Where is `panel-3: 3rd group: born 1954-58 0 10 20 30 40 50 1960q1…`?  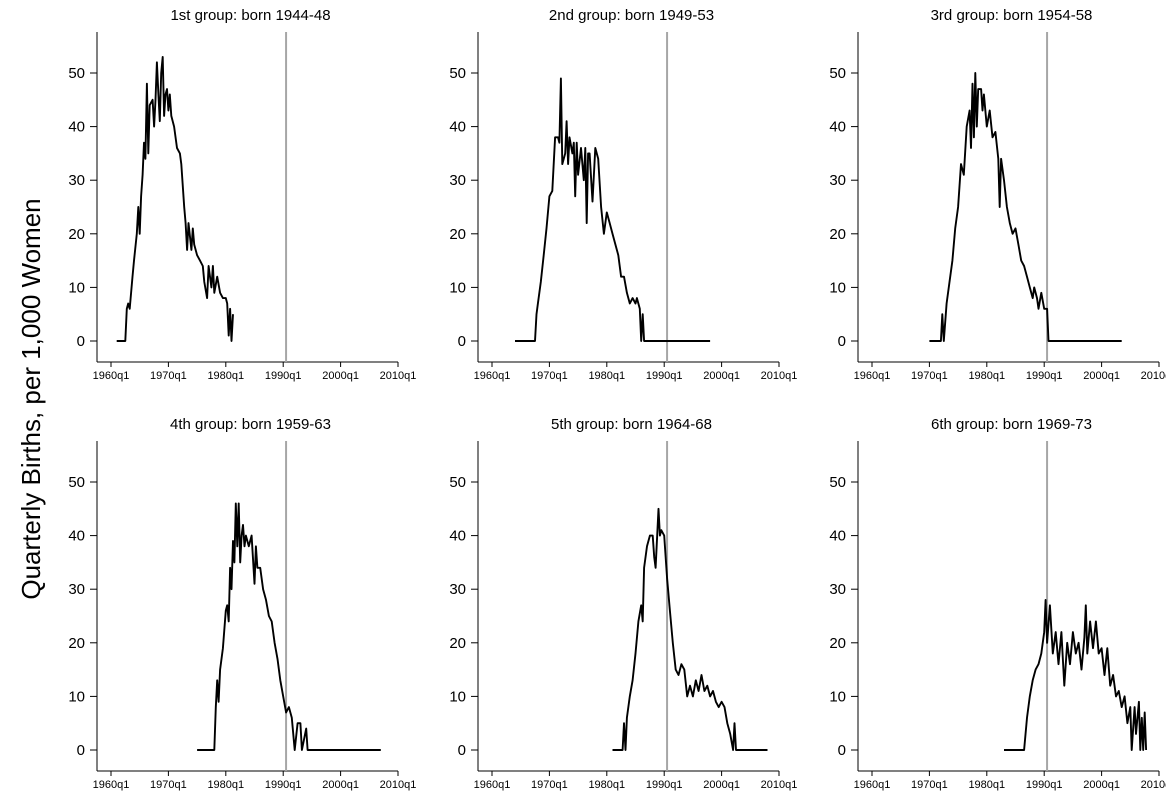 panel-3: 3rd group: born 1954-58 0 10 20 30 40 50 1960q1… is located at coordinates (997, 194).